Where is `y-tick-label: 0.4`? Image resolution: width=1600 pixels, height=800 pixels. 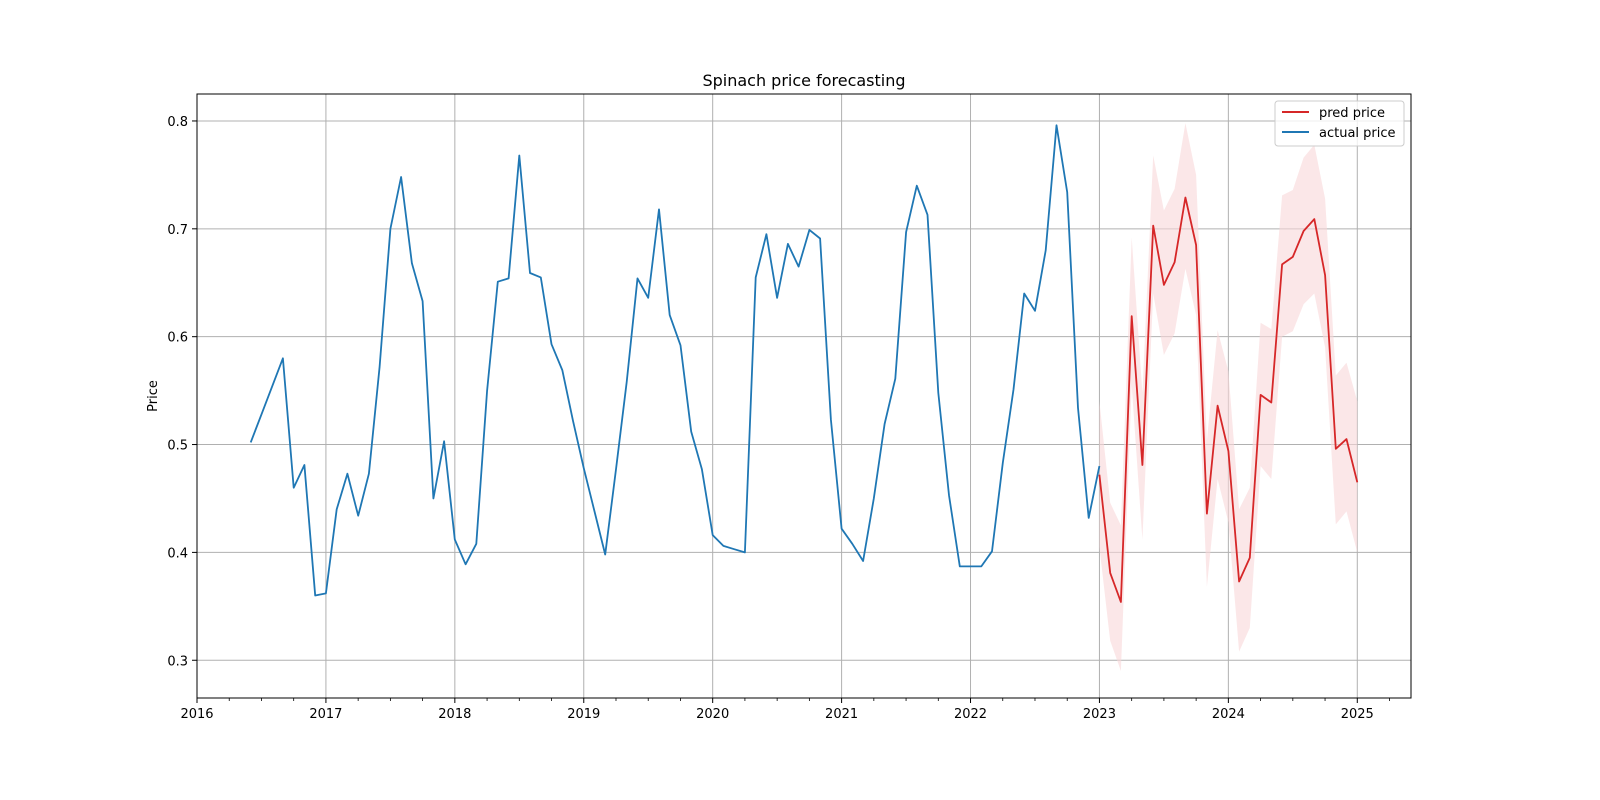
y-tick-label: 0.4 is located at coordinates (177, 553).